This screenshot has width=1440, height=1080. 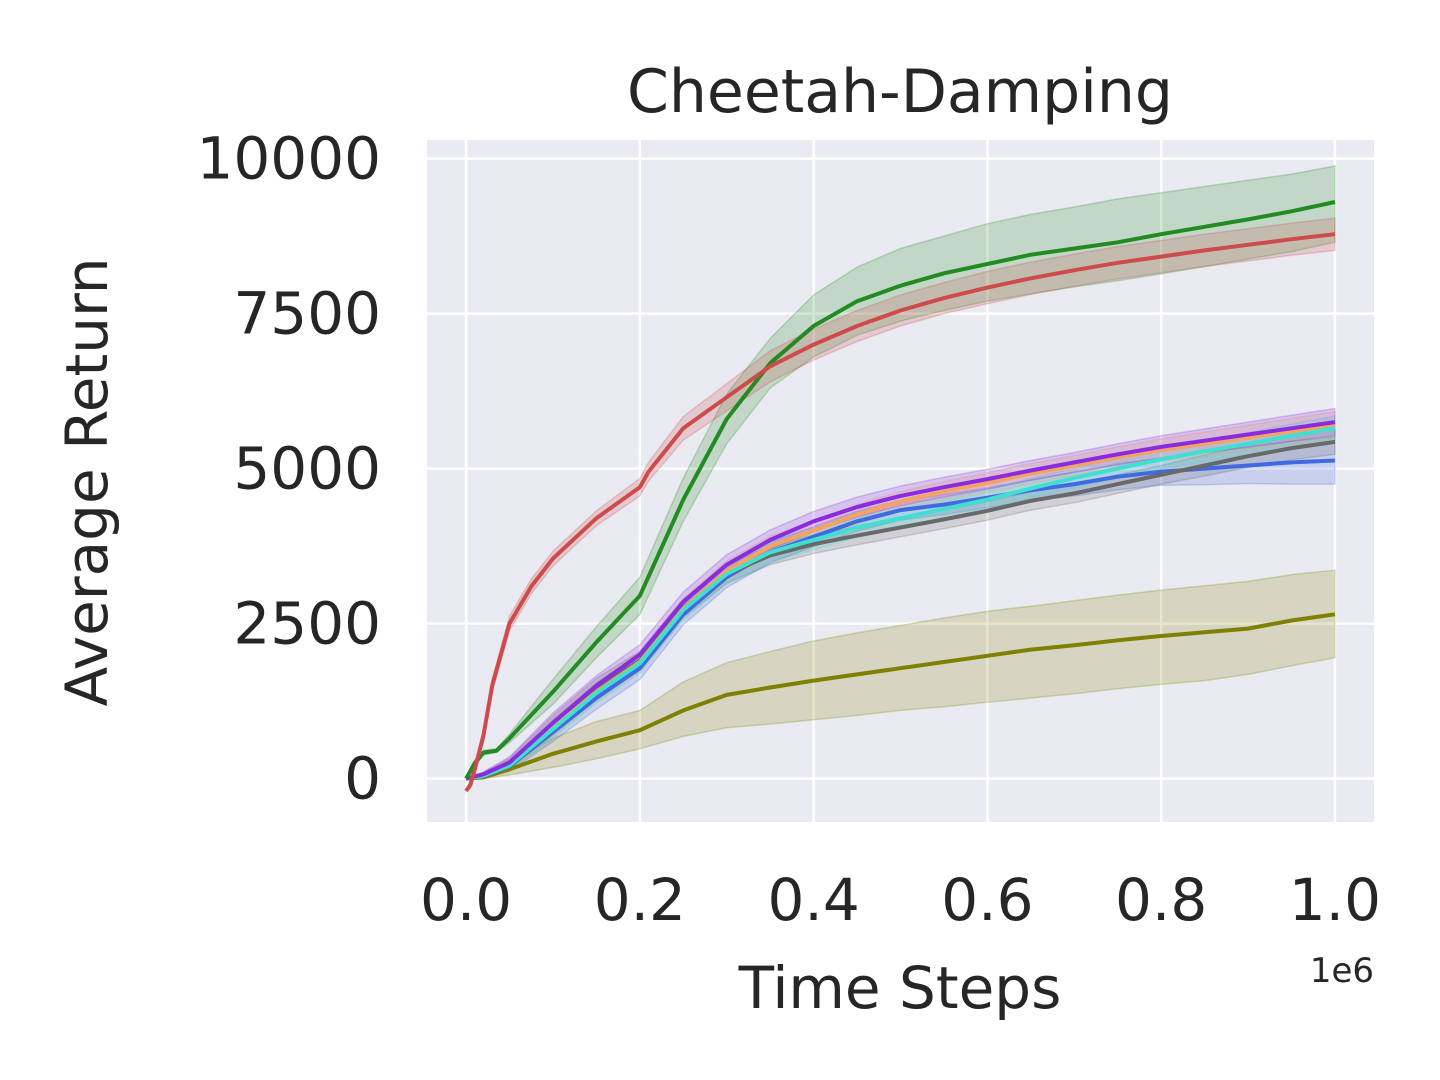 I want to click on y-tick-label-1: 2500, so click(x=307, y=624).